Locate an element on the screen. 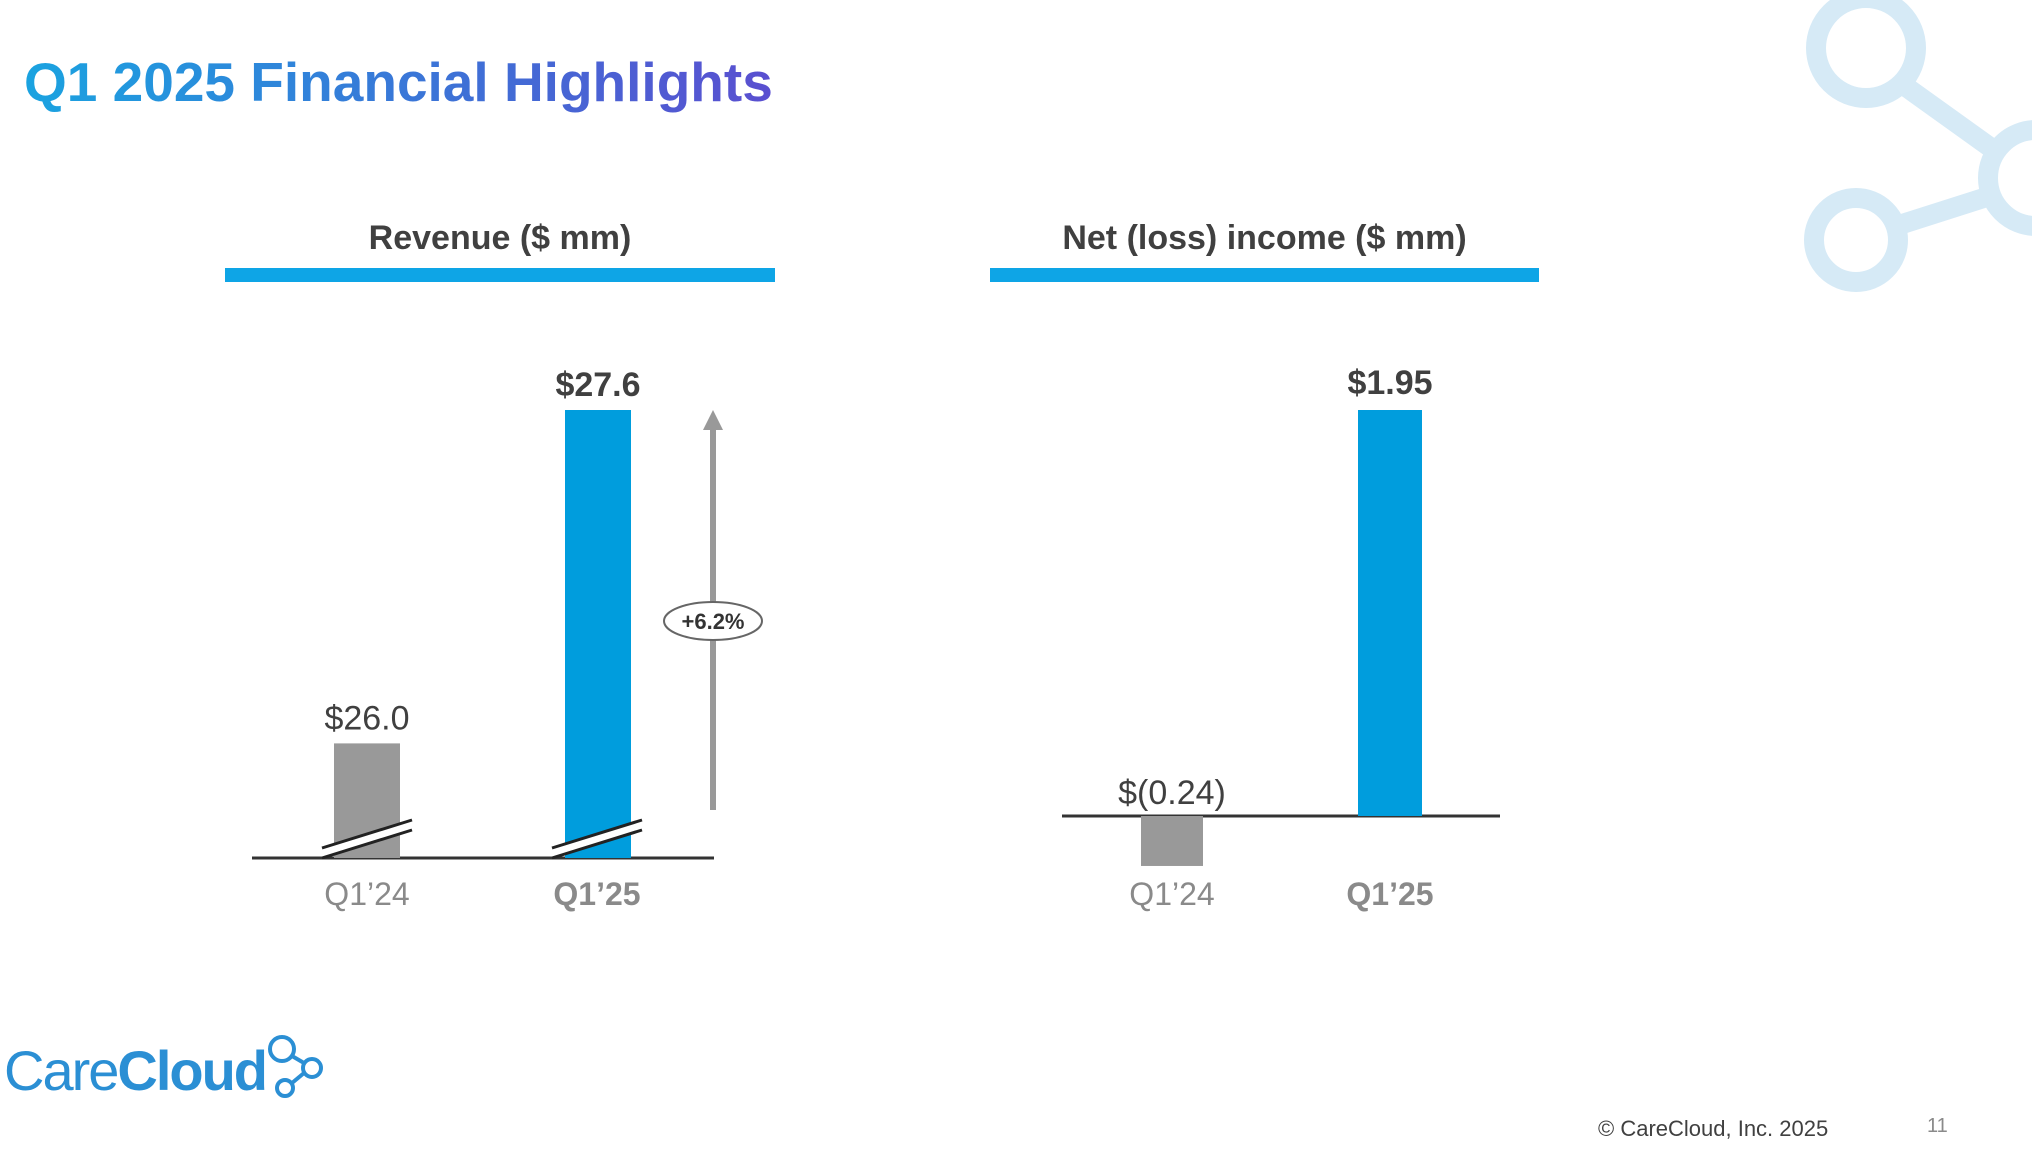  revenue-header-underline is located at coordinates (500, 275).